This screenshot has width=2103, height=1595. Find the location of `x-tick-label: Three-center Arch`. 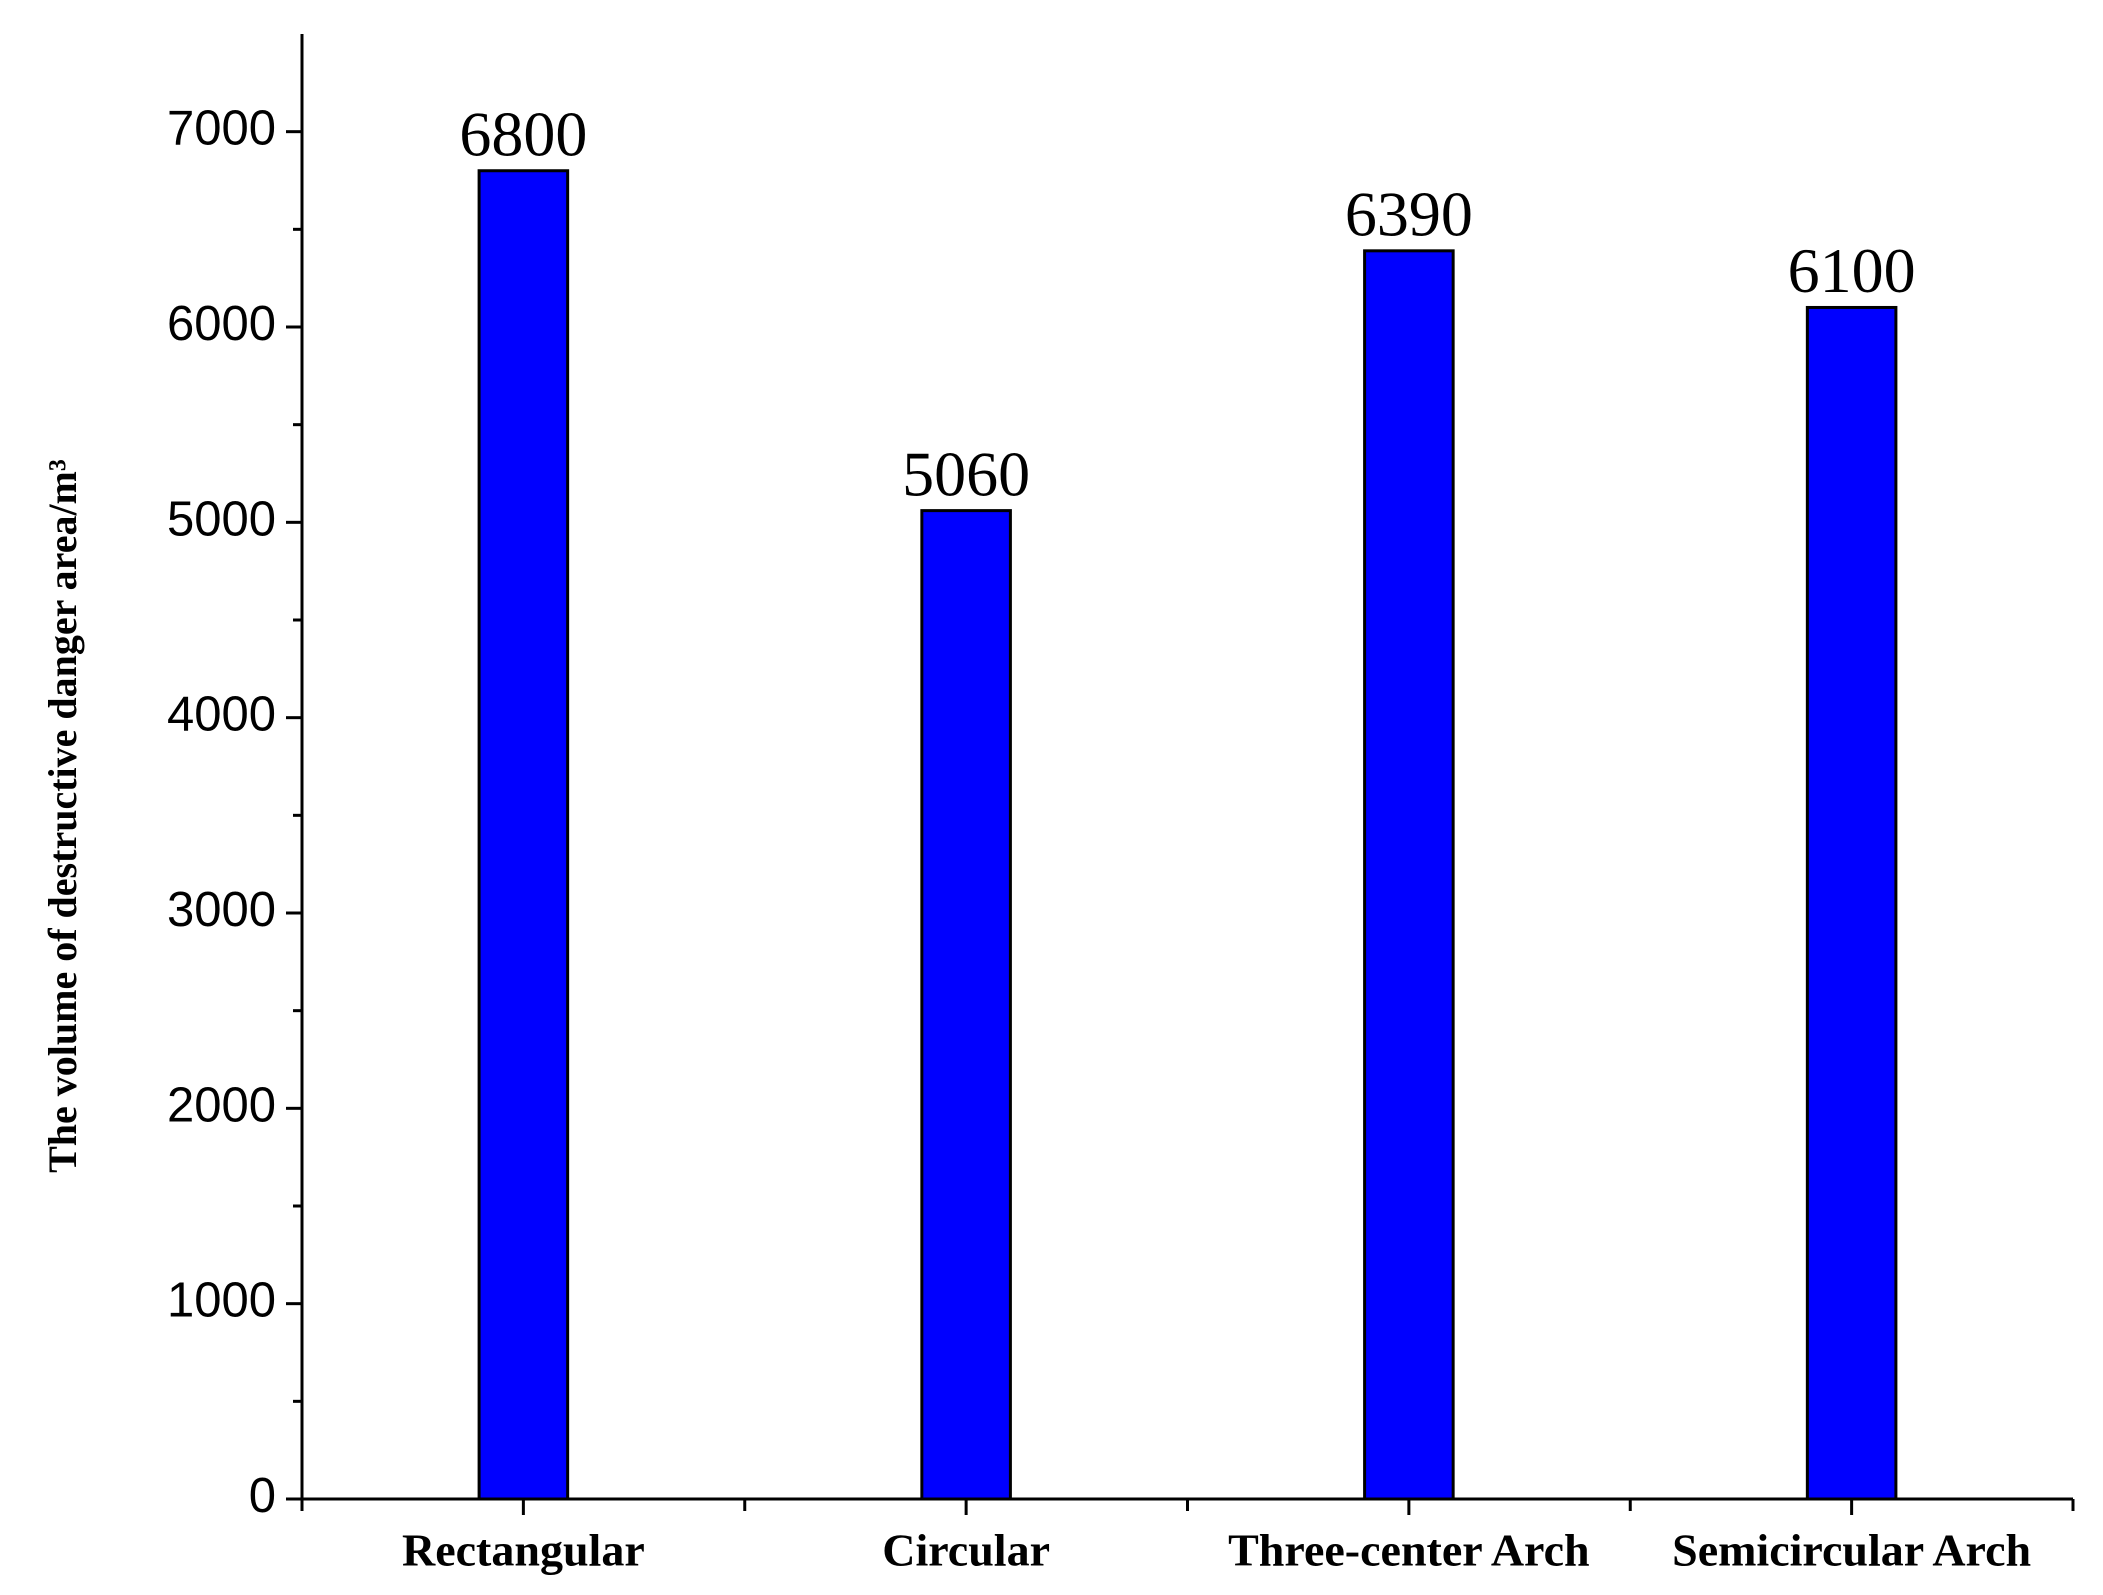

x-tick-label: Three-center Arch is located at coordinates (1409, 1550).